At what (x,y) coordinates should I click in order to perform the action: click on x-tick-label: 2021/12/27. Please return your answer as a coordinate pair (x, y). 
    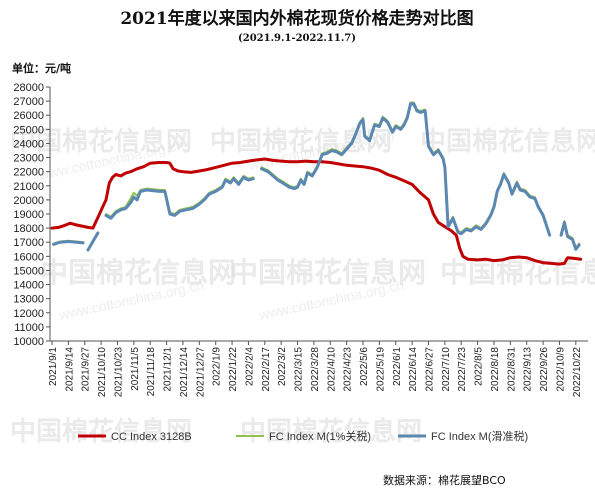
    Looking at the image, I should click on (200, 372).